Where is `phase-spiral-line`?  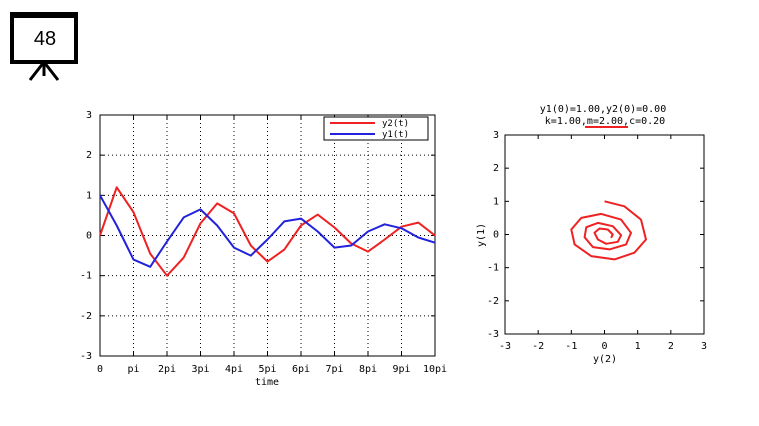
phase-spiral-line is located at coordinates (608, 230).